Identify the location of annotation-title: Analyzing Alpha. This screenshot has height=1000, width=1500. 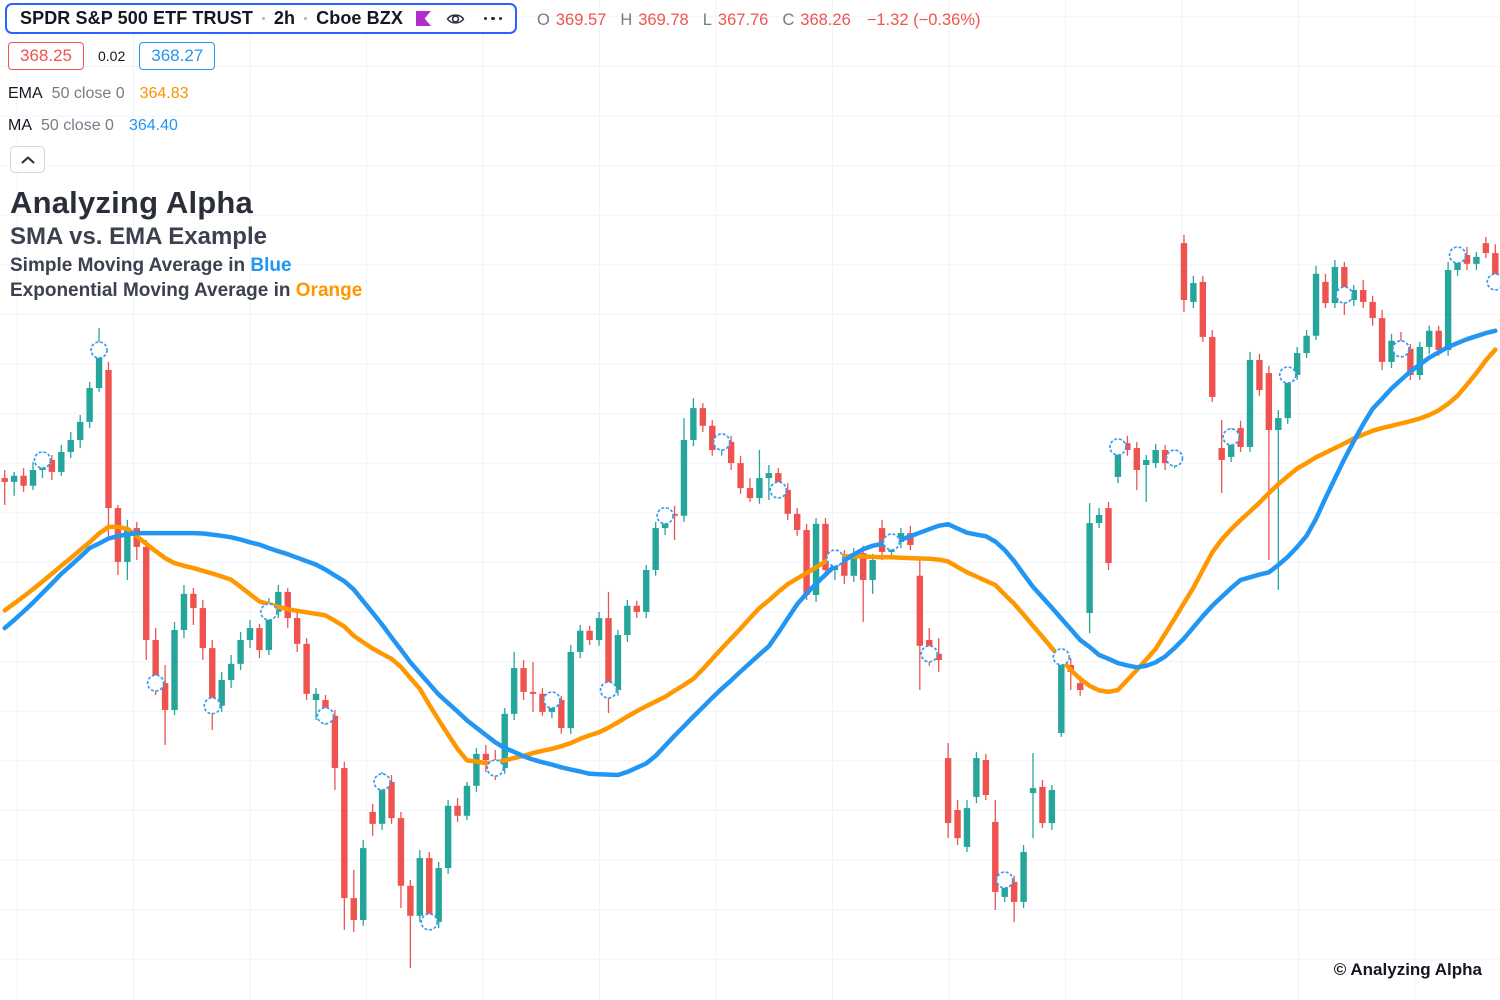
(131, 202).